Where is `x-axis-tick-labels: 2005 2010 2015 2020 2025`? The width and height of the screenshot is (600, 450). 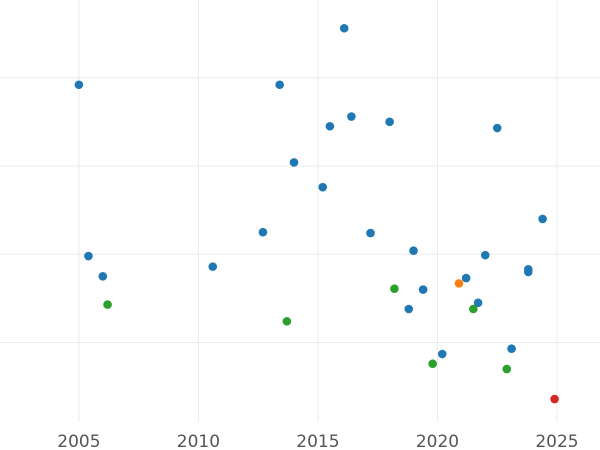 x-axis-tick-labels: 2005 2010 2015 2020 2025 is located at coordinates (317, 441).